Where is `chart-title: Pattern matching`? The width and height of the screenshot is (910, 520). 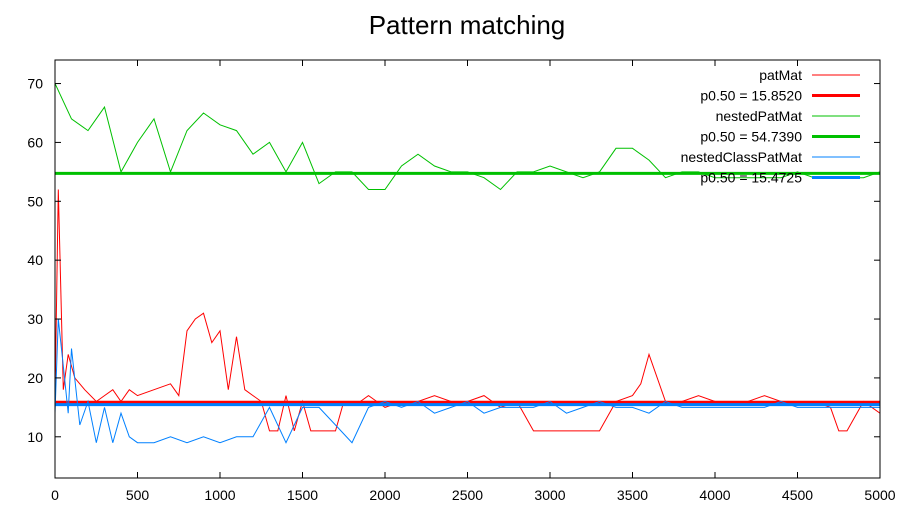
chart-title: Pattern matching is located at coordinates (467, 25).